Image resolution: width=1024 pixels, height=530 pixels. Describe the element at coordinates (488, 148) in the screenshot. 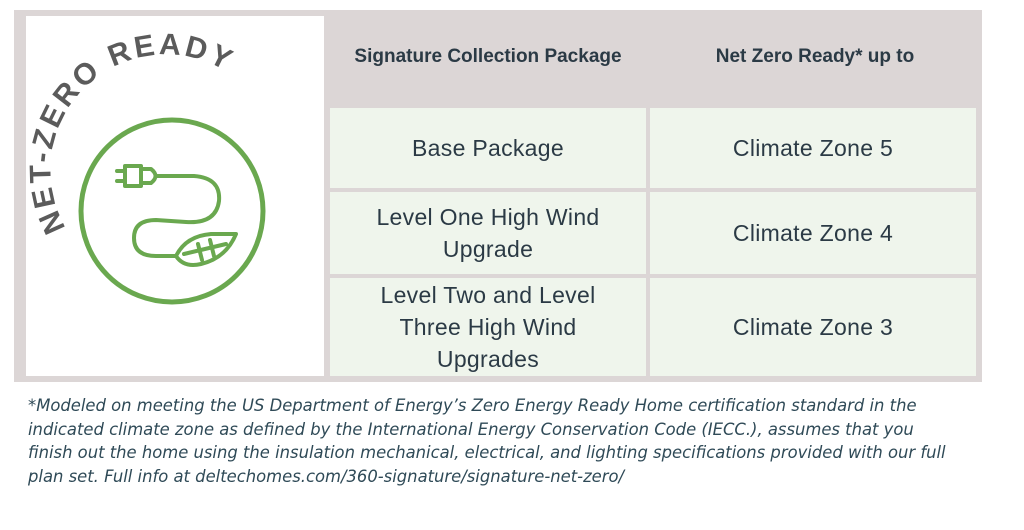

I see `row-1-package: Base Package` at that location.